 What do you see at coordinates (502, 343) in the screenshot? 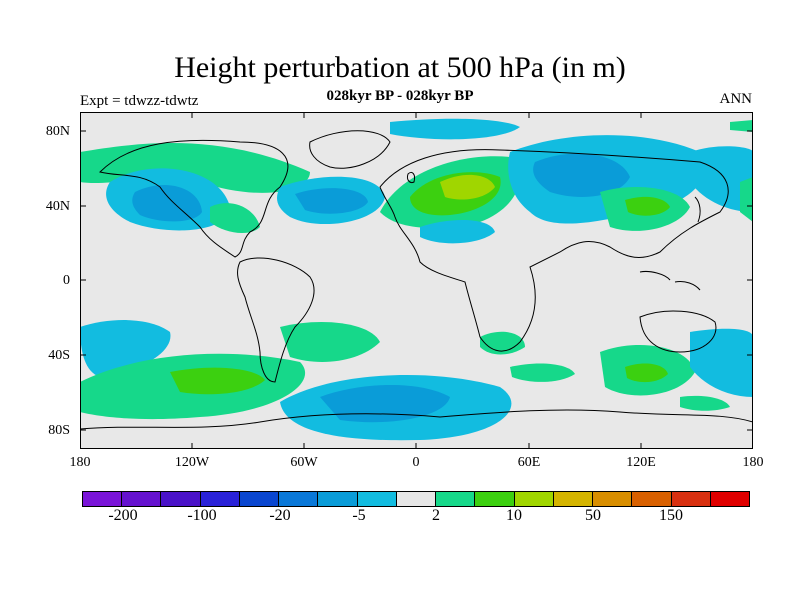
I see `contour-green-satl` at bounding box center [502, 343].